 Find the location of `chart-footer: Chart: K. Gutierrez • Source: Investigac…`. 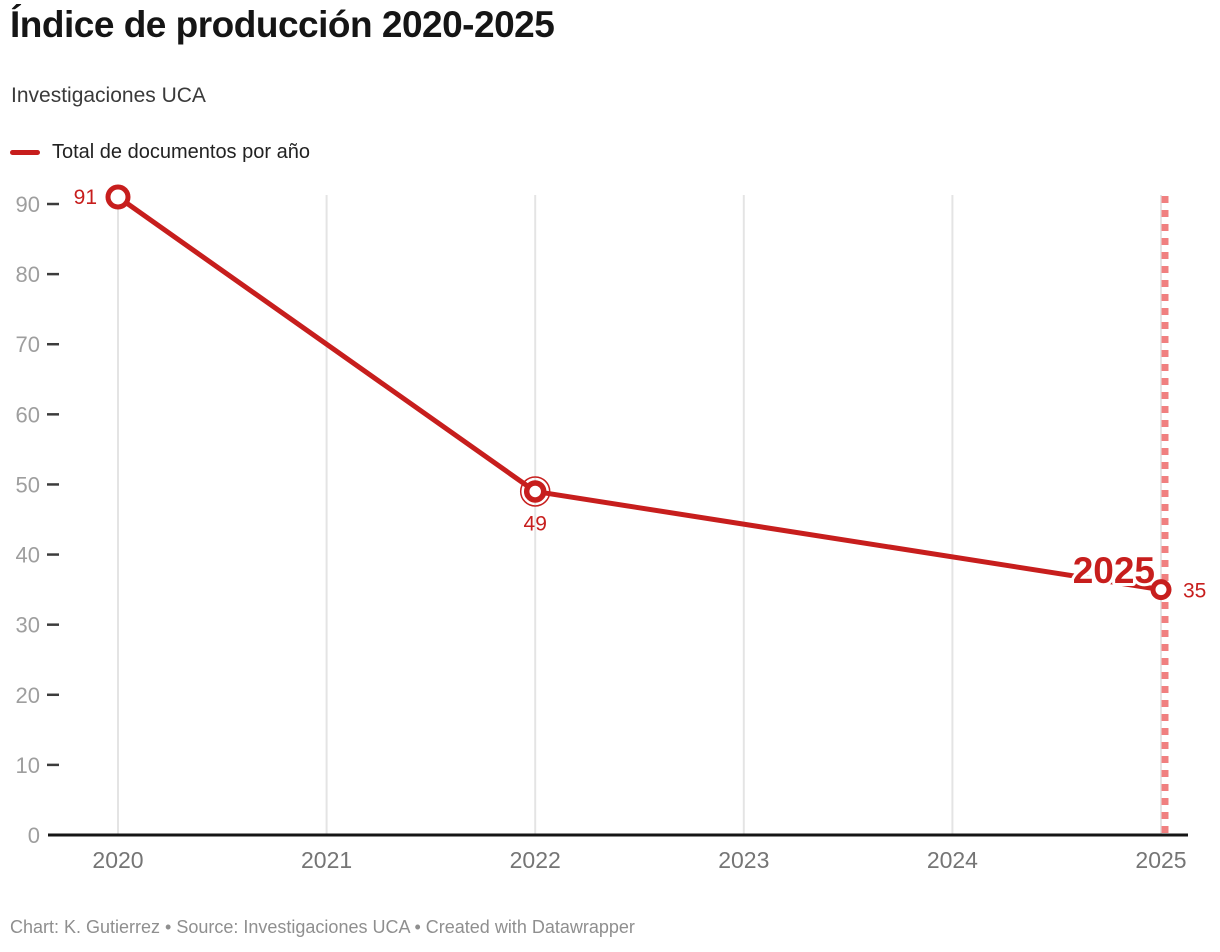

chart-footer: Chart: K. Gutierrez • Source: Investigac… is located at coordinates (322, 927).